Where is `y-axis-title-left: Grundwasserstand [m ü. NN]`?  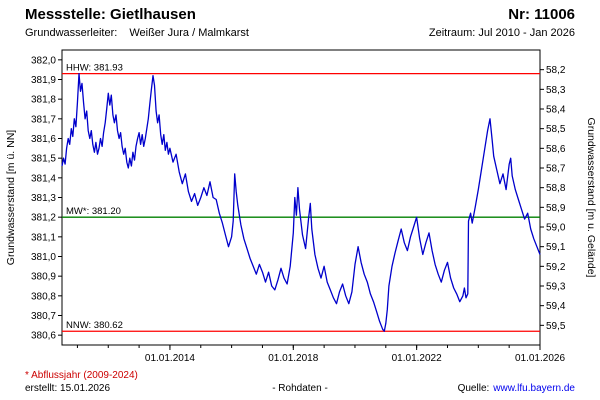
y-axis-title-left: Grundwasserstand [m ü. NN] is located at coordinates (11, 197).